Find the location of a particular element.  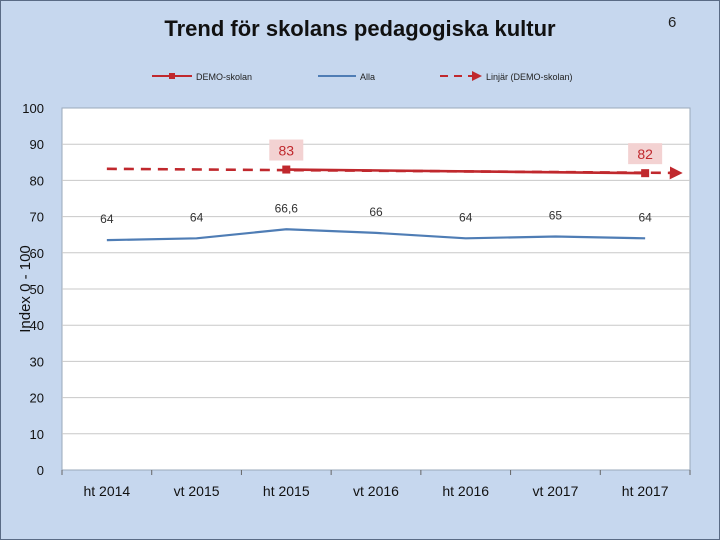

data-label-alla: 66,6 is located at coordinates (287, 208).